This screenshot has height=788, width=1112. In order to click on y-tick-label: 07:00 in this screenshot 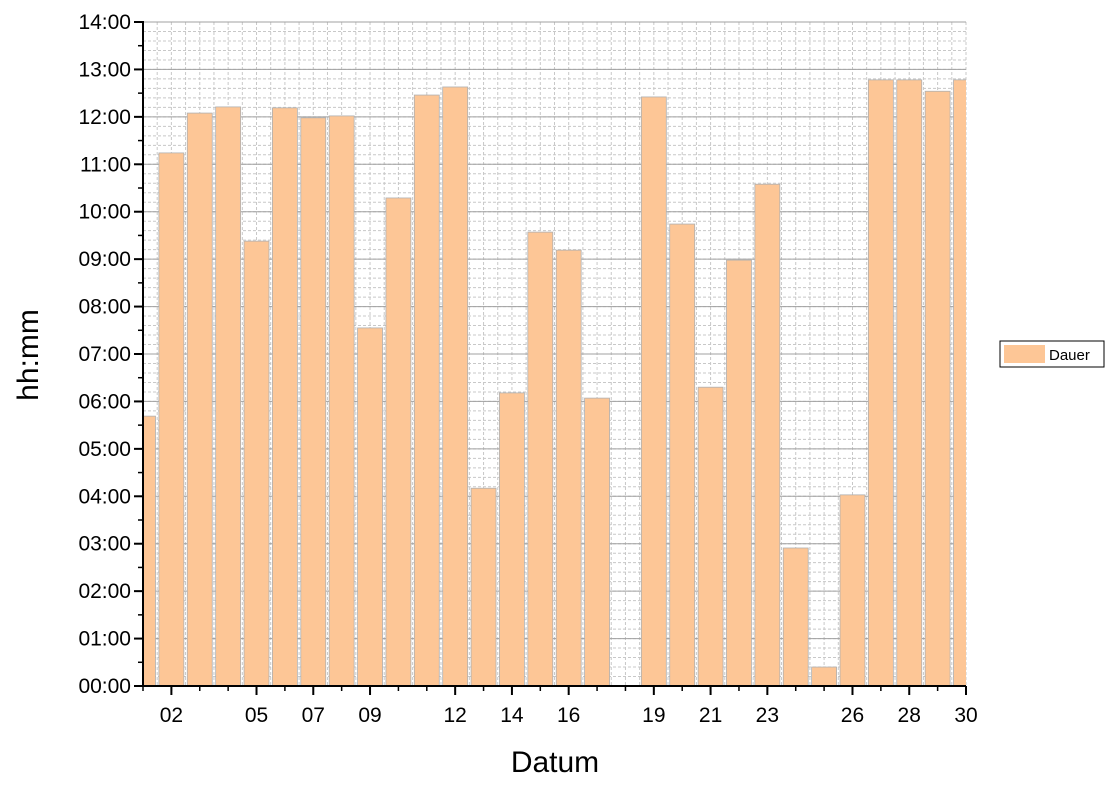, I will do `click(104, 354)`.